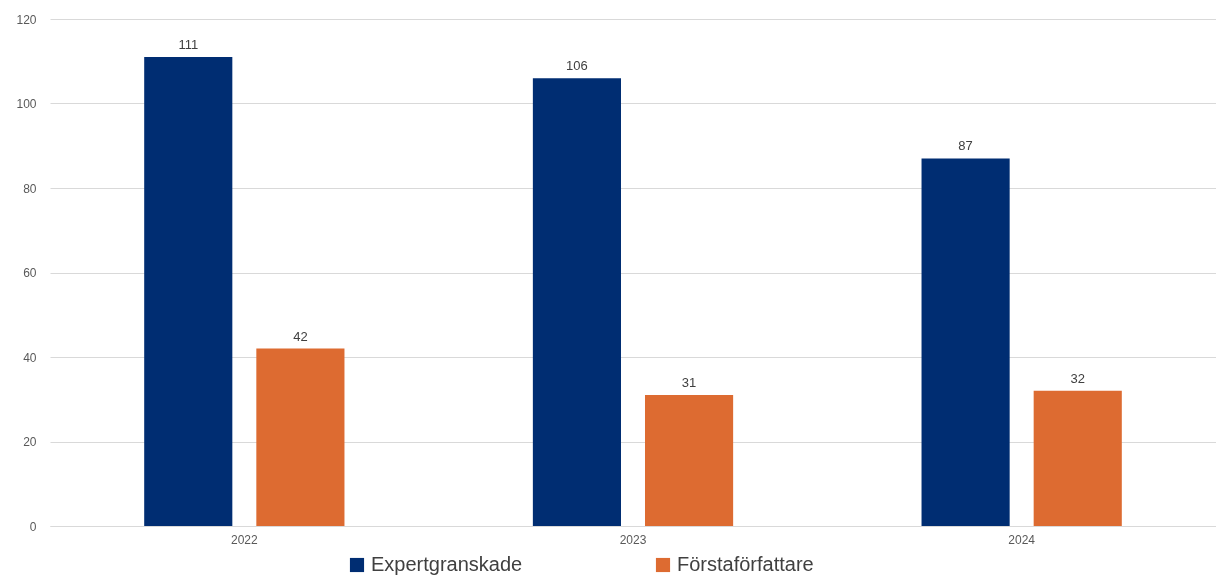 The height and width of the screenshot is (583, 1216). I want to click on x-tick-label: 2024, so click(1022, 539).